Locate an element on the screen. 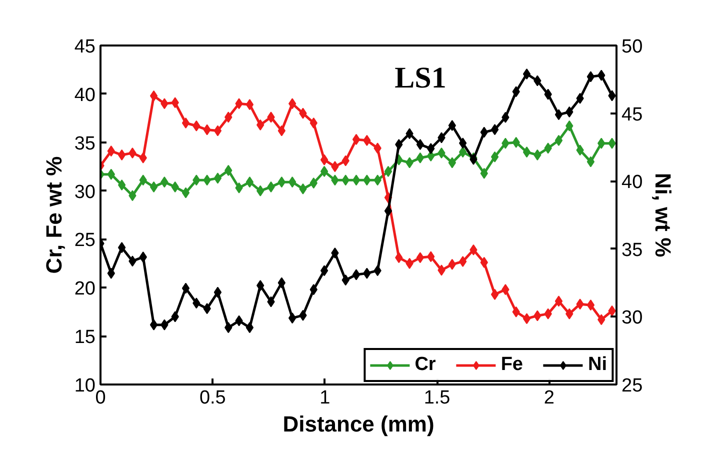 The height and width of the screenshot is (469, 706). y-tick-label: 10 is located at coordinates (85, 386).